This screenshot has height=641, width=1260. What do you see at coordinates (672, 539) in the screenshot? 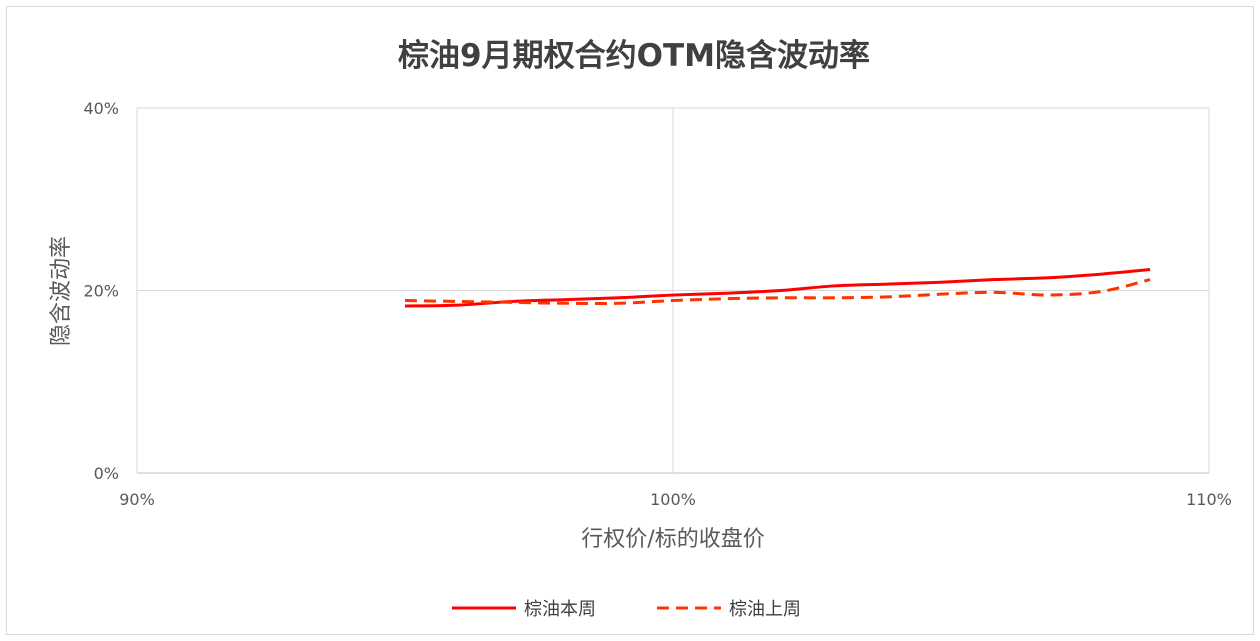
I see `x-axis-title: 行权价/标的收盘价` at bounding box center [672, 539].